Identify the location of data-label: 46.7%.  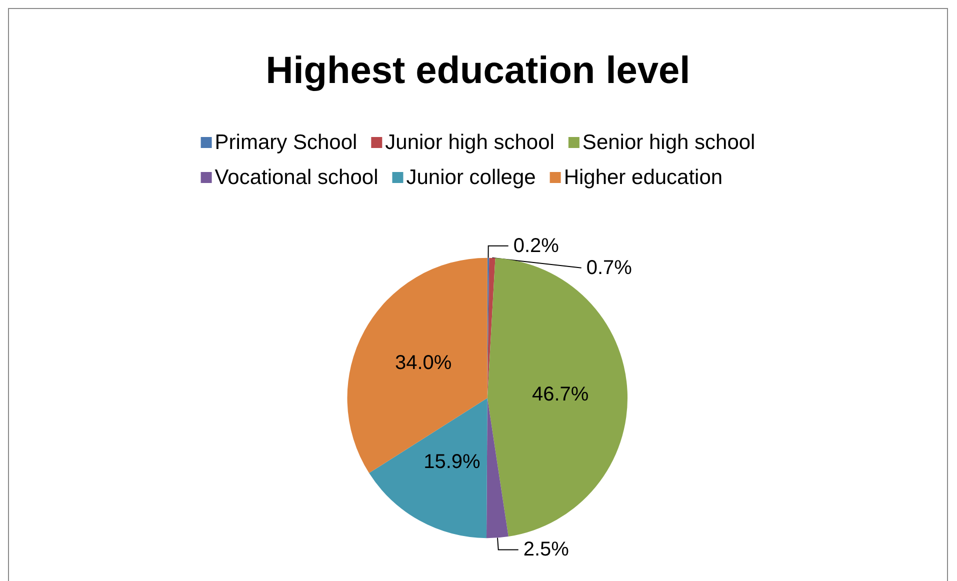
(560, 395).